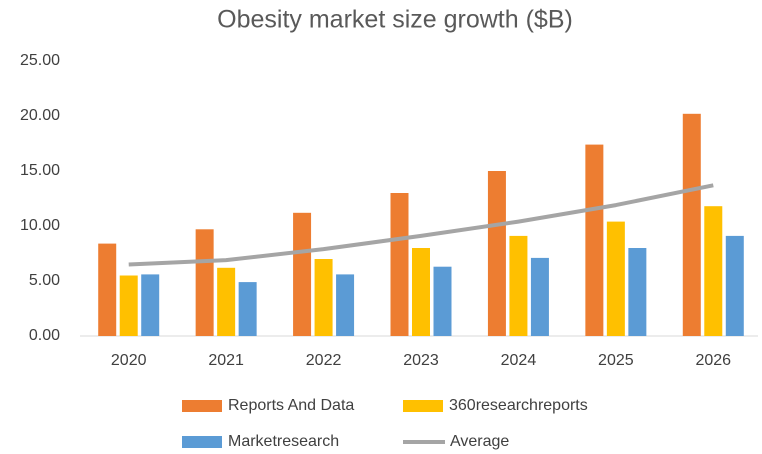  I want to click on x-tick-label: 2025, so click(616, 360).